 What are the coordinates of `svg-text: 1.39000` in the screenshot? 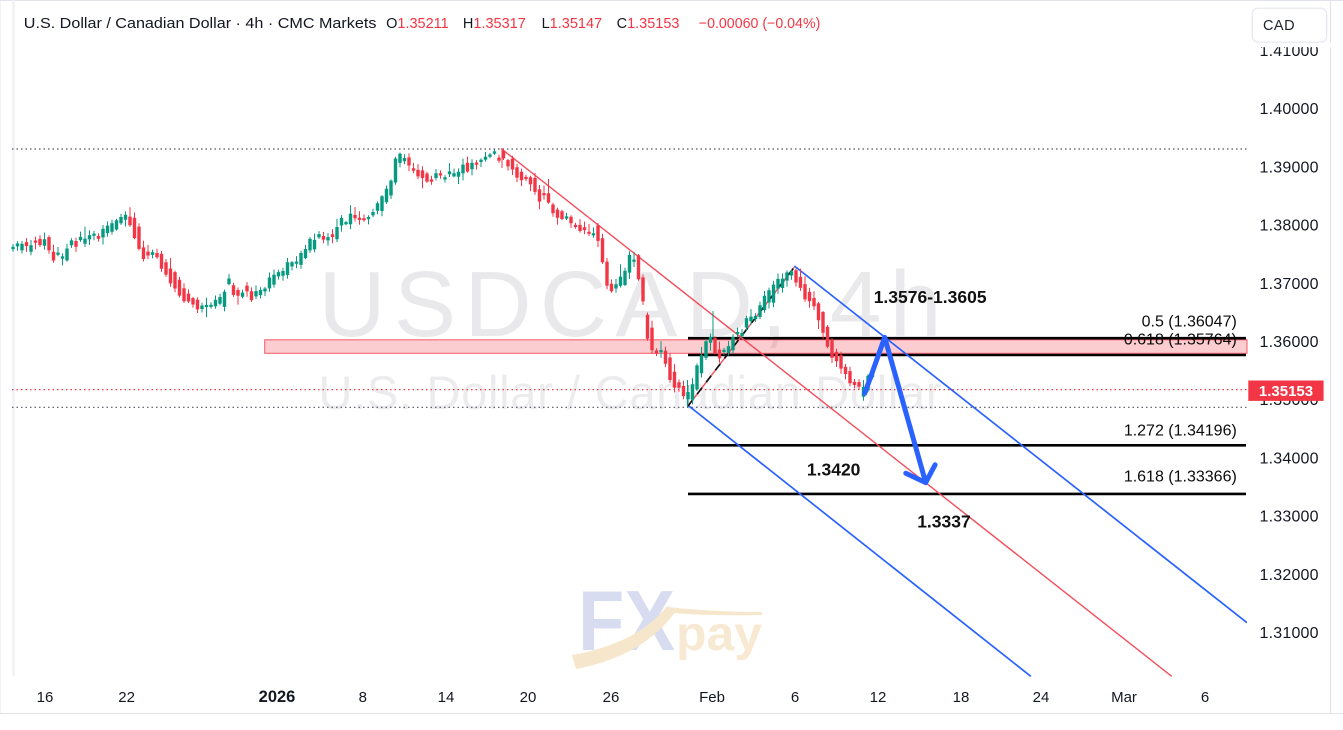 It's located at (1289, 167).